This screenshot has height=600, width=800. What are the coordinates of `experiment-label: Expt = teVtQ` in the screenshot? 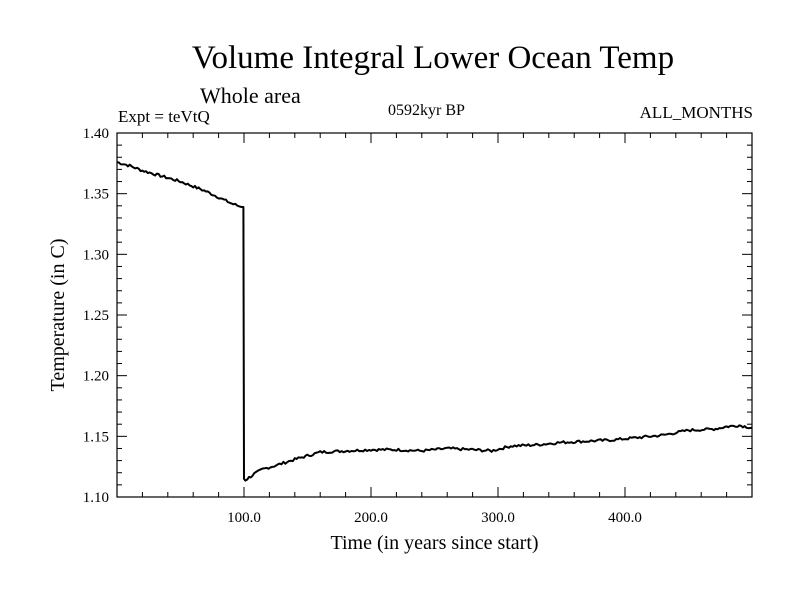 It's located at (164, 116).